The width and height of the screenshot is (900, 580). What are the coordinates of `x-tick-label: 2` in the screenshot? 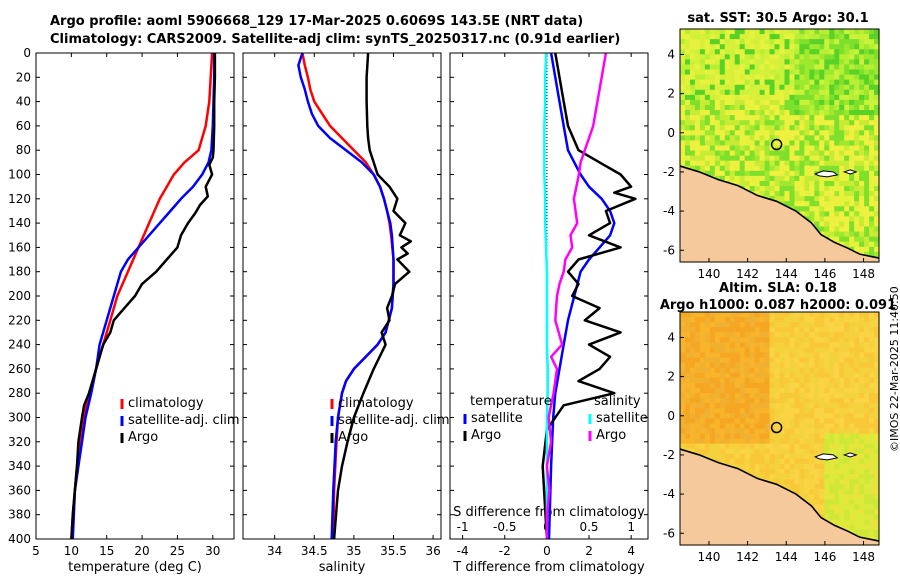 It's located at (589, 551).